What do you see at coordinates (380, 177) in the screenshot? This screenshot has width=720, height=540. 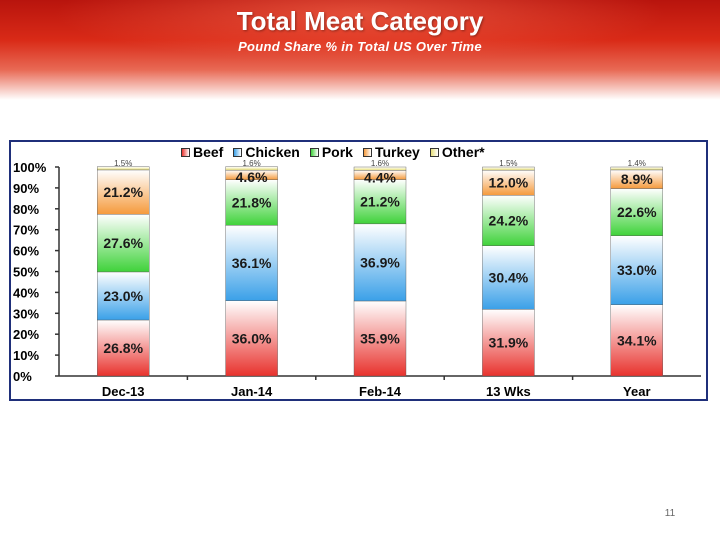 I see `data-label: 4.4%` at bounding box center [380, 177].